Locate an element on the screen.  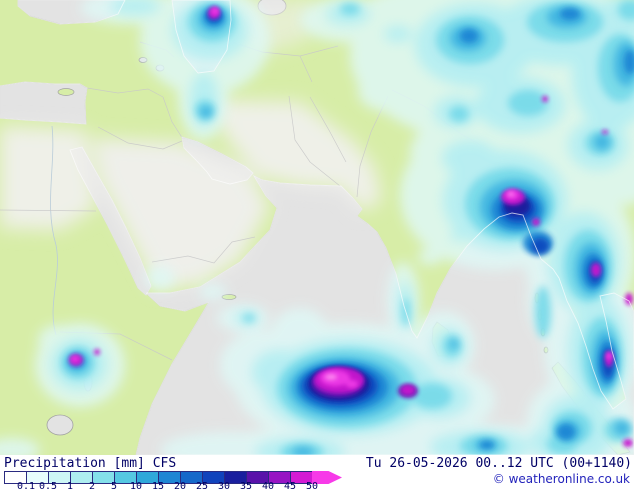
legend-tick: 35 is located at coordinates (246, 486).